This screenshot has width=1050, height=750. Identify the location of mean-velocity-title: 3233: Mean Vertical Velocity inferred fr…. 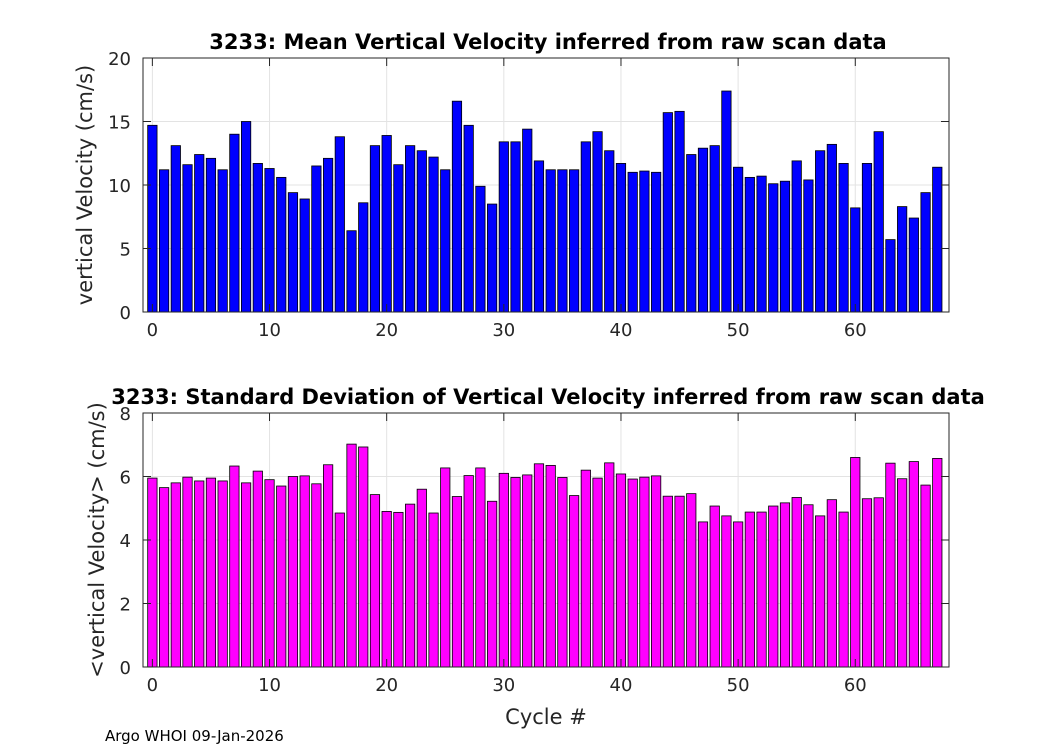
(547, 42).